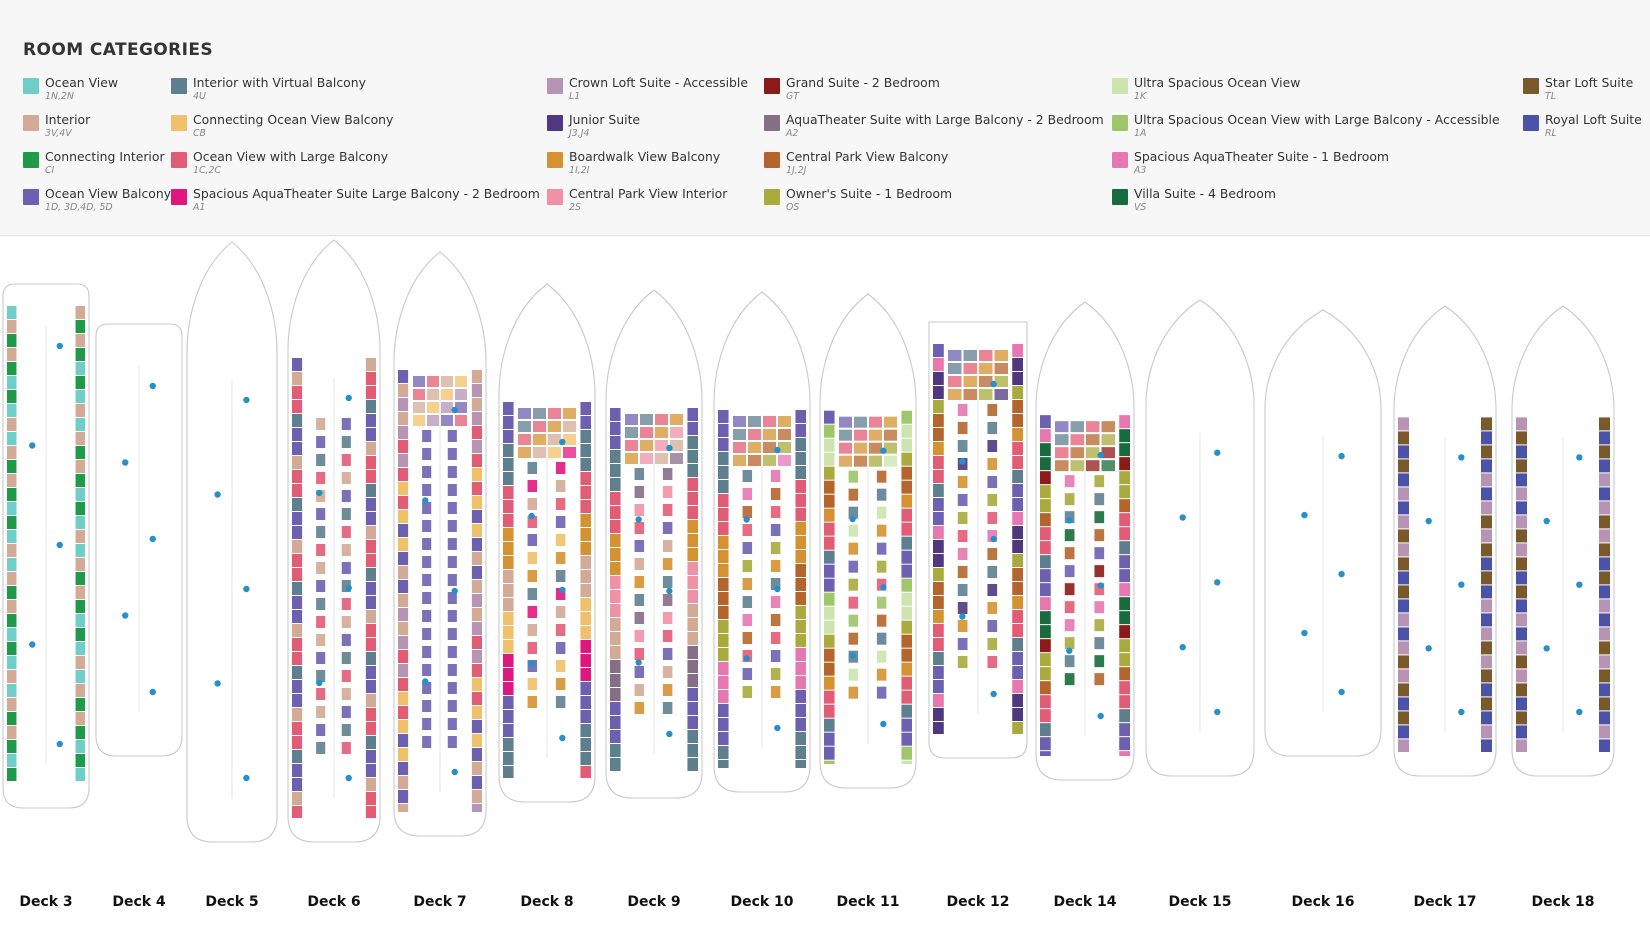 This screenshot has height=932, width=1650. Describe the element at coordinates (792, 96) in the screenshot. I see `legend-item-codes: GT` at that location.